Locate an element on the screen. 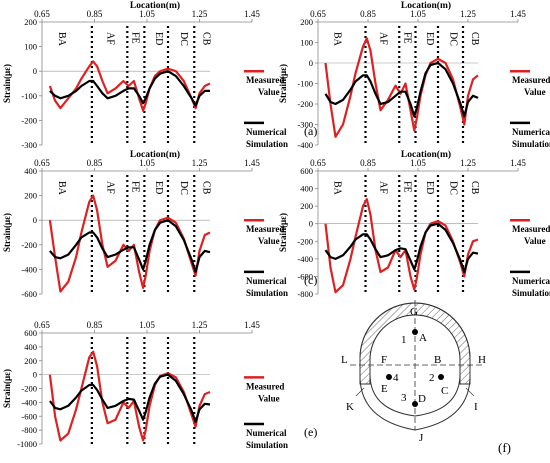 The image size is (550, 463). cross-section-diagram: G A 1 L F B H 4 2 E C K I 3 D J (f) is located at coordinates (426, 377).